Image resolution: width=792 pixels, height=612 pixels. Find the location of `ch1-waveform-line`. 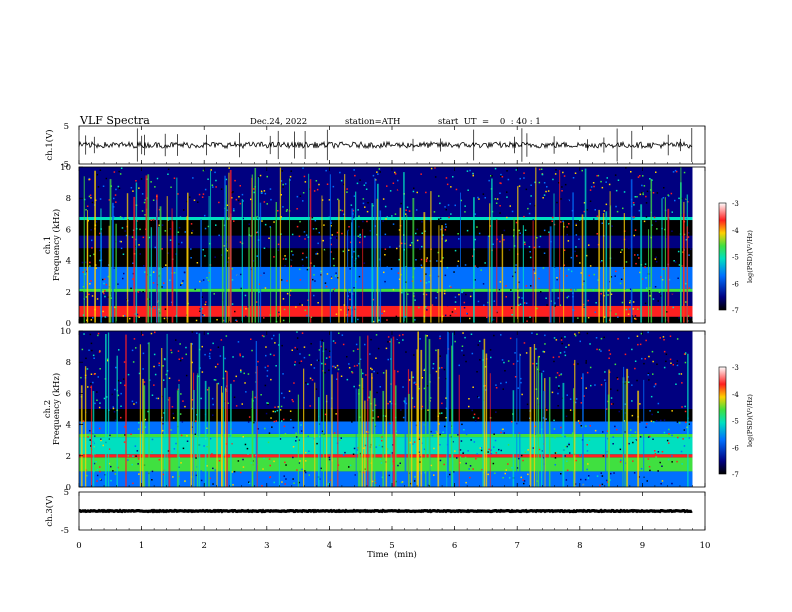

ch1-waveform-line is located at coordinates (385, 145).